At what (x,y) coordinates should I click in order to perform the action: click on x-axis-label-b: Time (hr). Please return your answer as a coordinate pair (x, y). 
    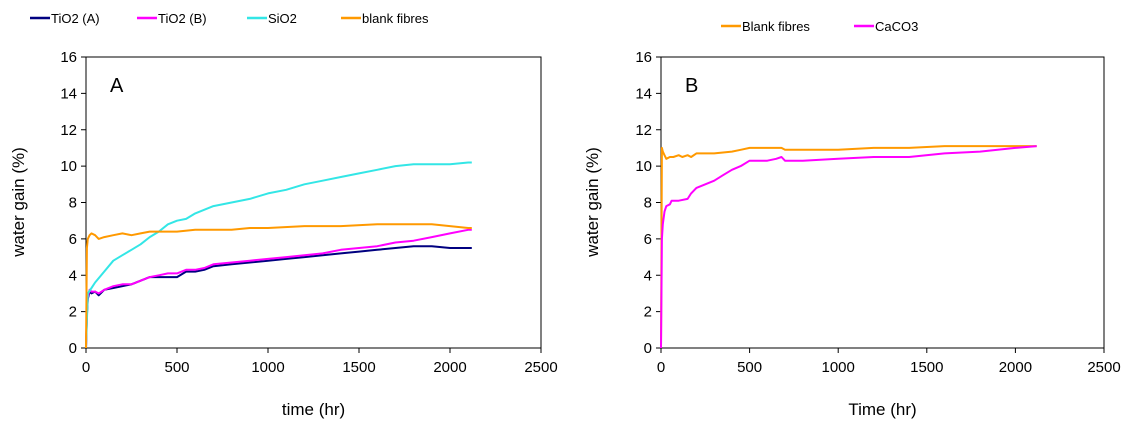
    Looking at the image, I should click on (882, 409).